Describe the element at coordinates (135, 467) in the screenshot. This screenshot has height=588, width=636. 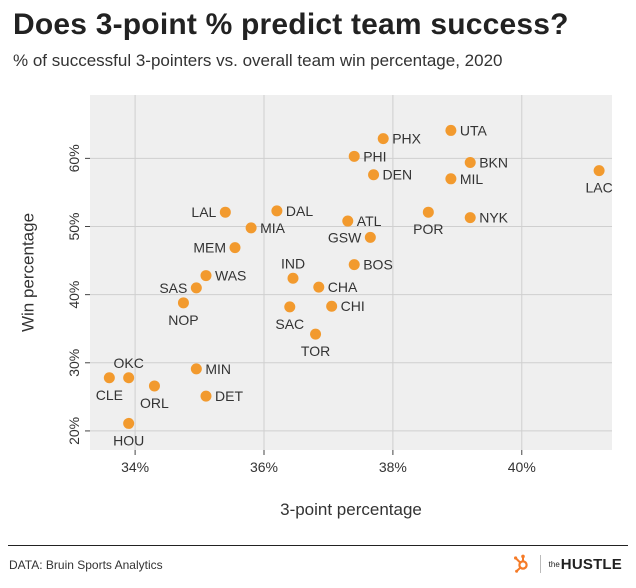
I see `x-tick-label: 34%` at that location.